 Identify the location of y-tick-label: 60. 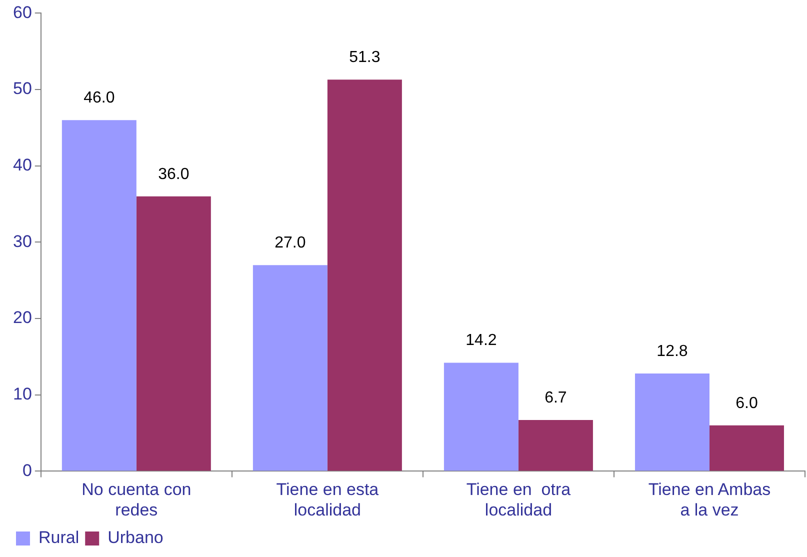
(22, 12).